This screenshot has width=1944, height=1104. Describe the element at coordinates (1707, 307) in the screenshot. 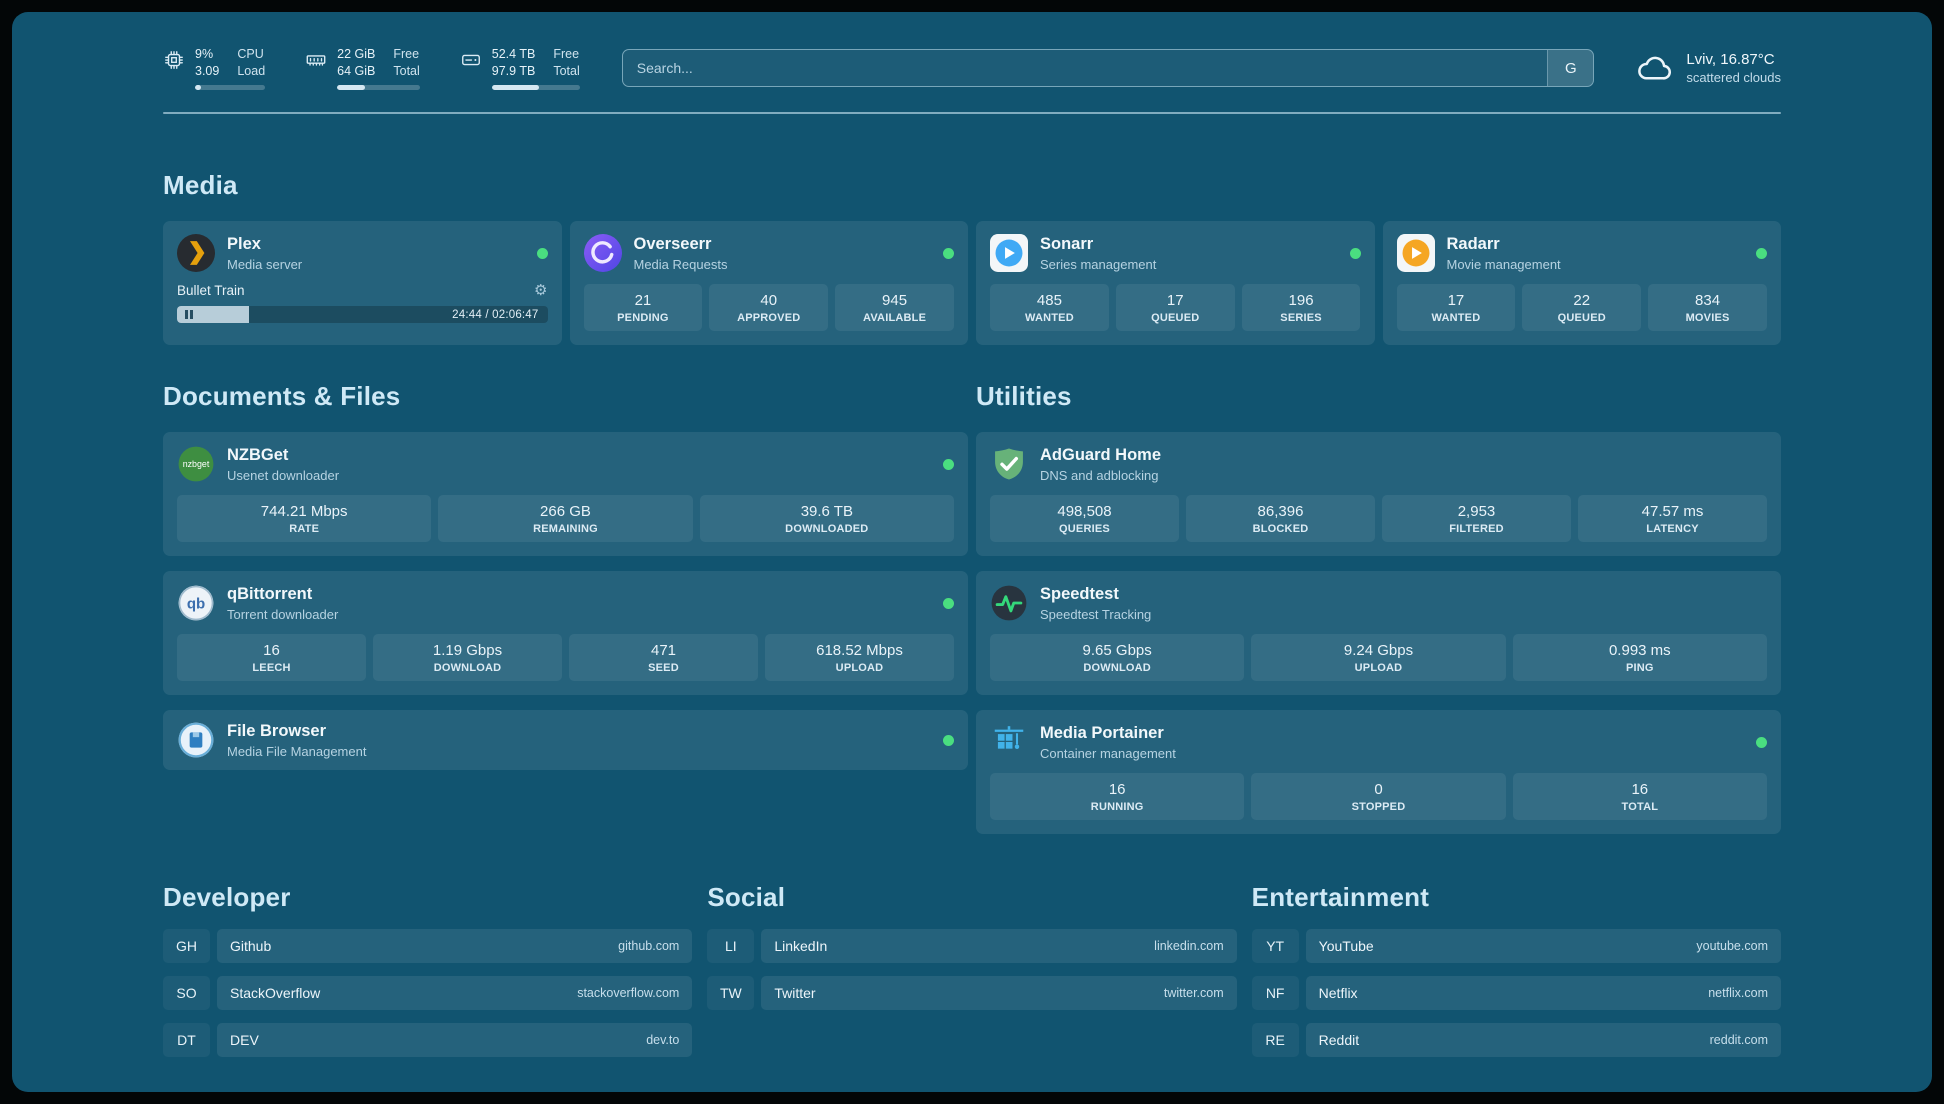

I see `stat-tile: 834 MOVIES` at that location.